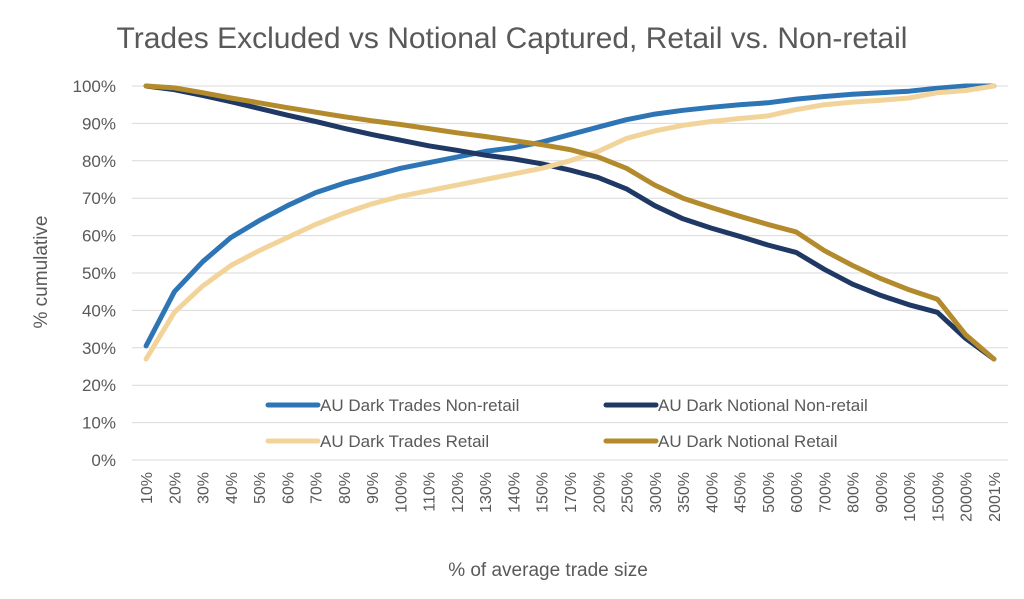 This screenshot has height=599, width=1024. Describe the element at coordinates (825, 492) in the screenshot. I see `x-tick-label: 700%` at that location.